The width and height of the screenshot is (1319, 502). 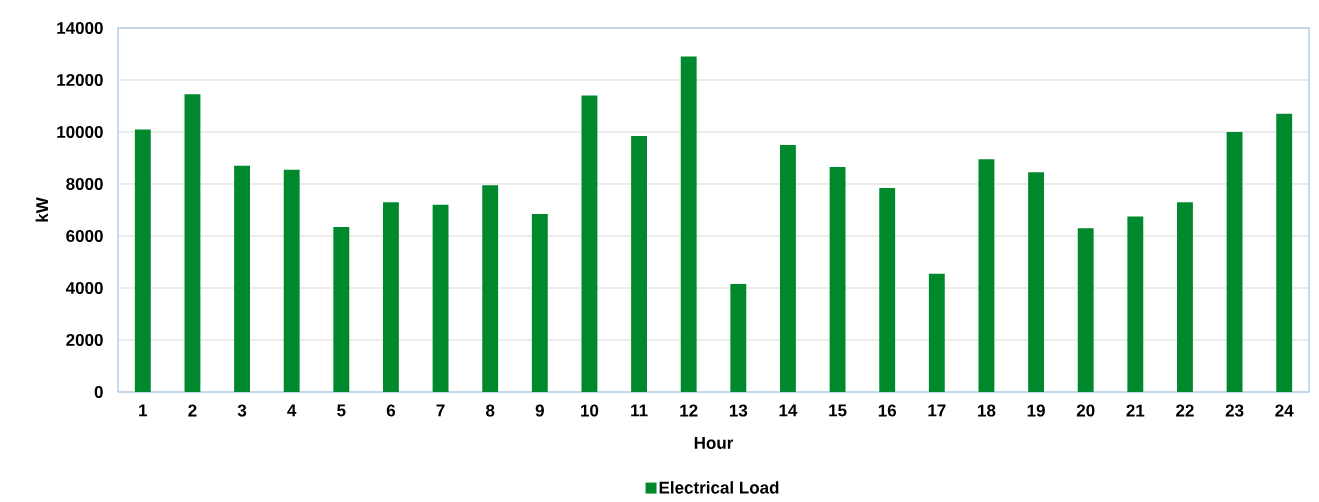 What do you see at coordinates (788, 410) in the screenshot?
I see `x-tick-label: 14` at bounding box center [788, 410].